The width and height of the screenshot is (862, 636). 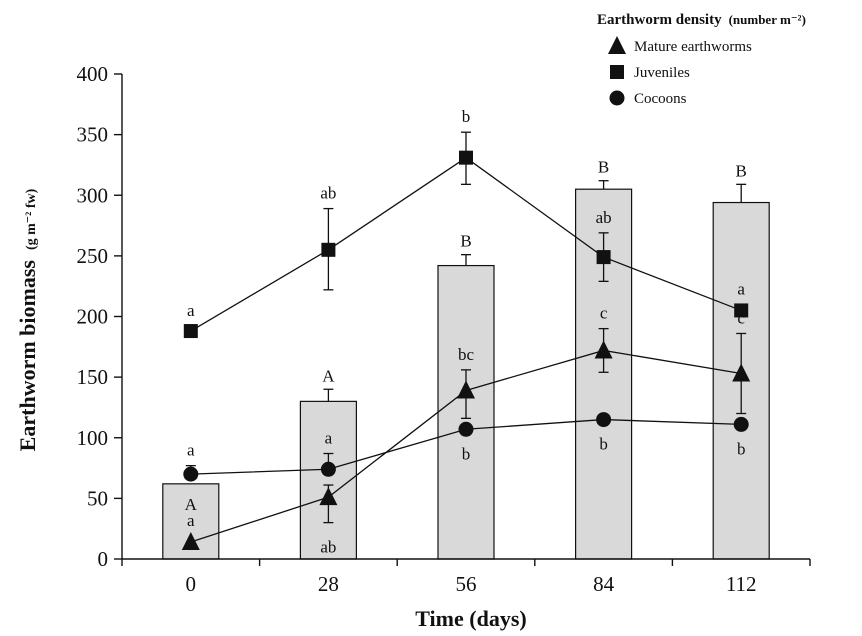 What do you see at coordinates (93, 135) in the screenshot?
I see `y-tick-label-350: 350` at bounding box center [93, 135].